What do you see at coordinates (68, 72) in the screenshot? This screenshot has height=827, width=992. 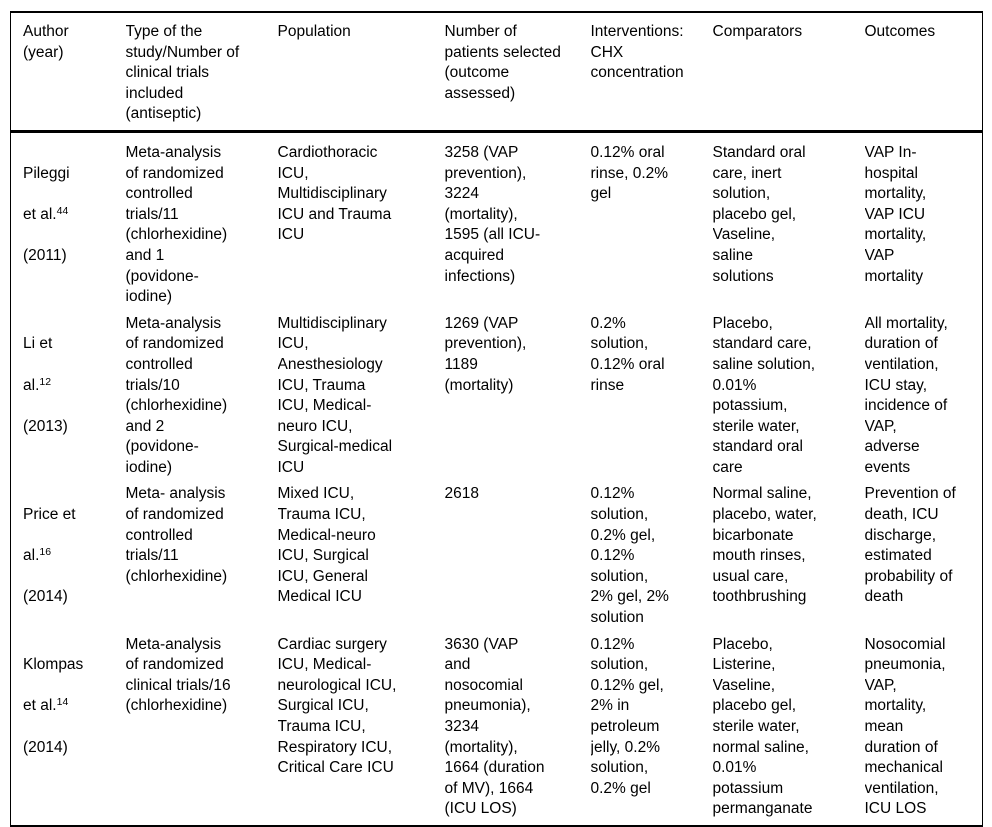 I see `col-header-author-year: Author (year)` at bounding box center [68, 72].